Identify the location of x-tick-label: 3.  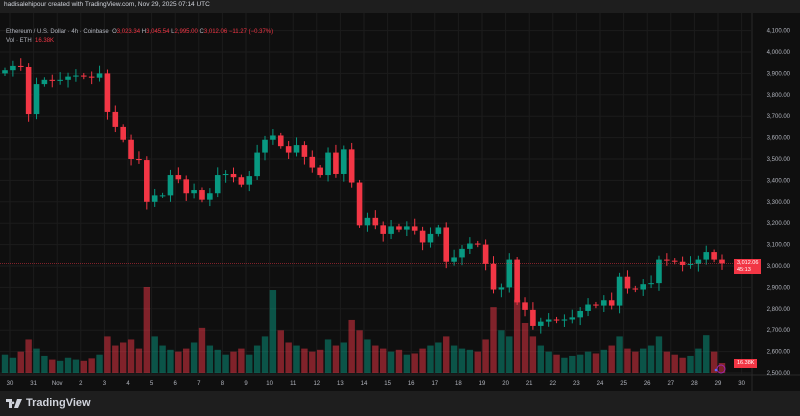
(105, 384).